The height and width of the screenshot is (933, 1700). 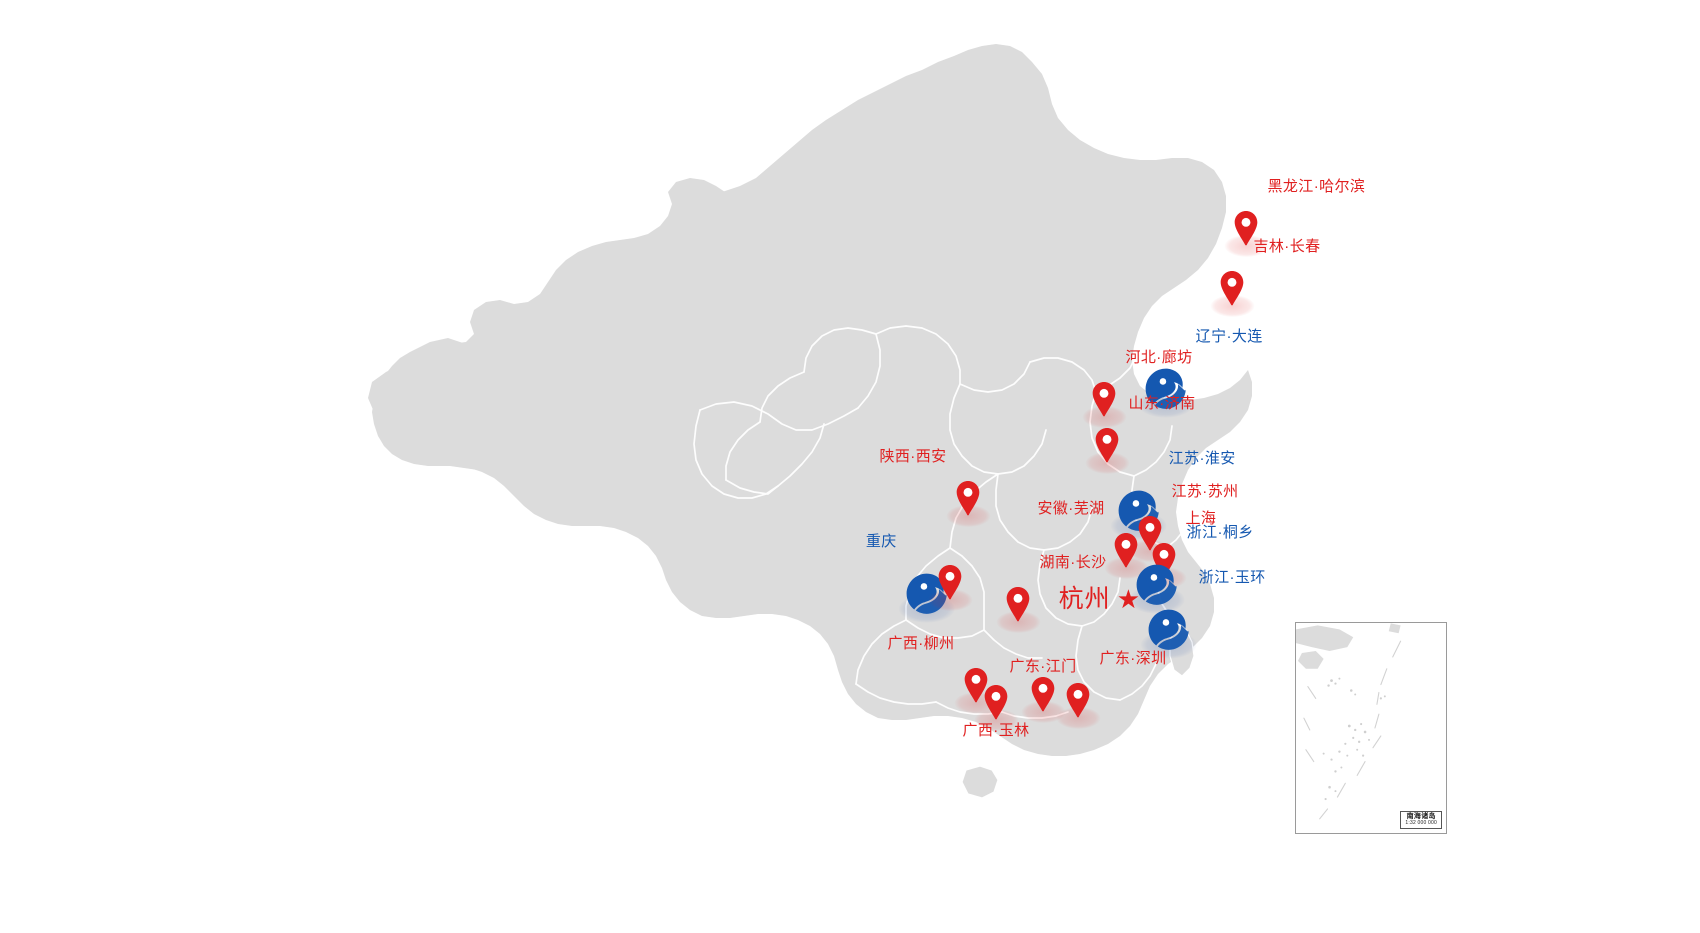 I want to click on marker-label: 安徽·芜湖, so click(x=1071, y=508).